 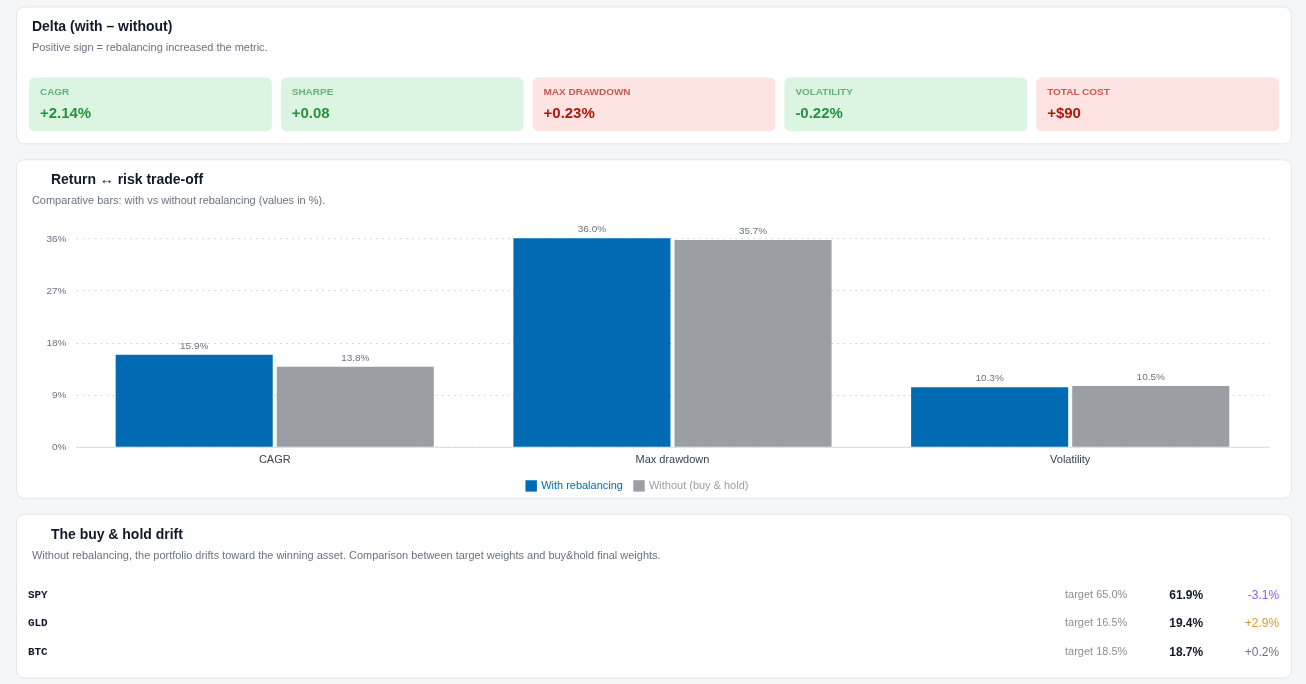 I want to click on category-label: CAGR, so click(x=54, y=92).